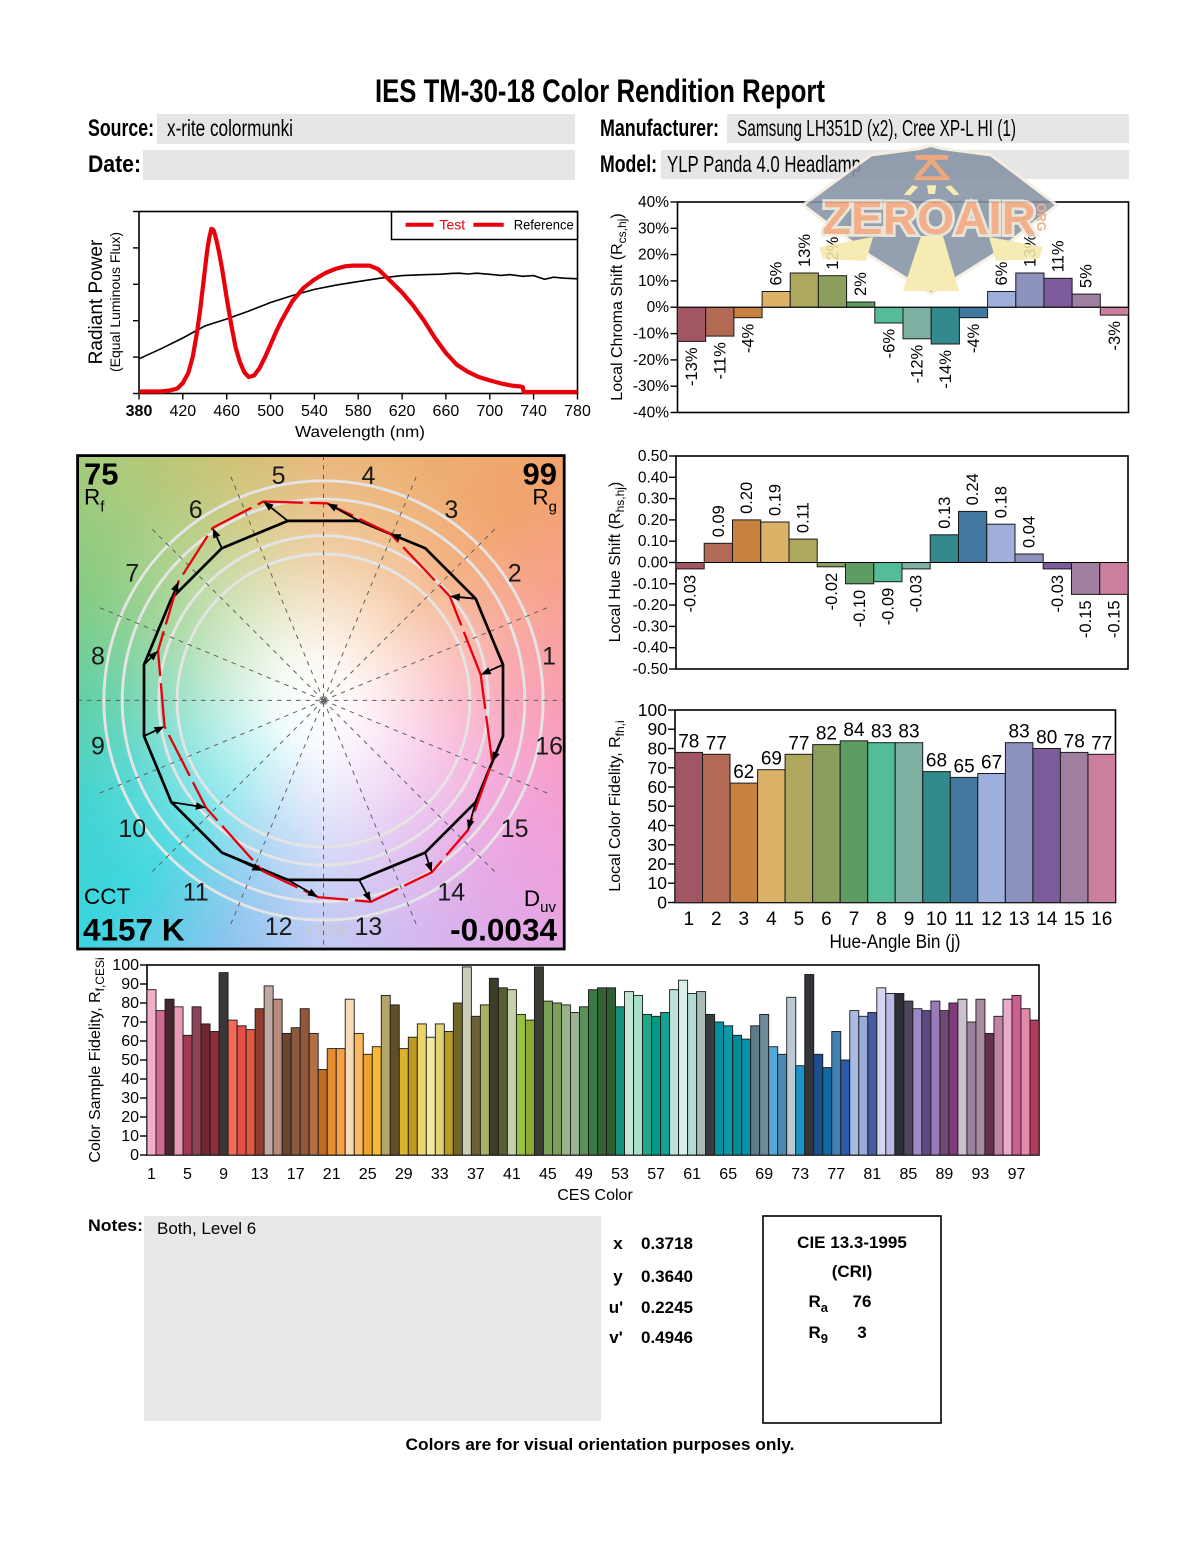  What do you see at coordinates (360, 432) in the screenshot?
I see `svg-text: Wavelength (nm)` at bounding box center [360, 432].